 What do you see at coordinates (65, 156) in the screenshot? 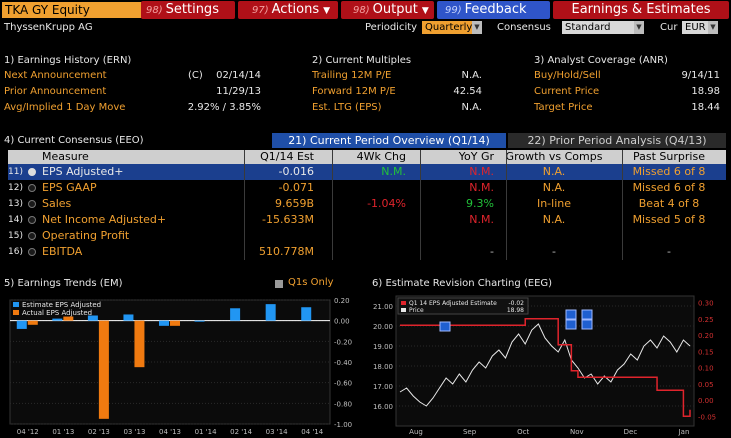
I see `col-measure: Measure` at bounding box center [65, 156].